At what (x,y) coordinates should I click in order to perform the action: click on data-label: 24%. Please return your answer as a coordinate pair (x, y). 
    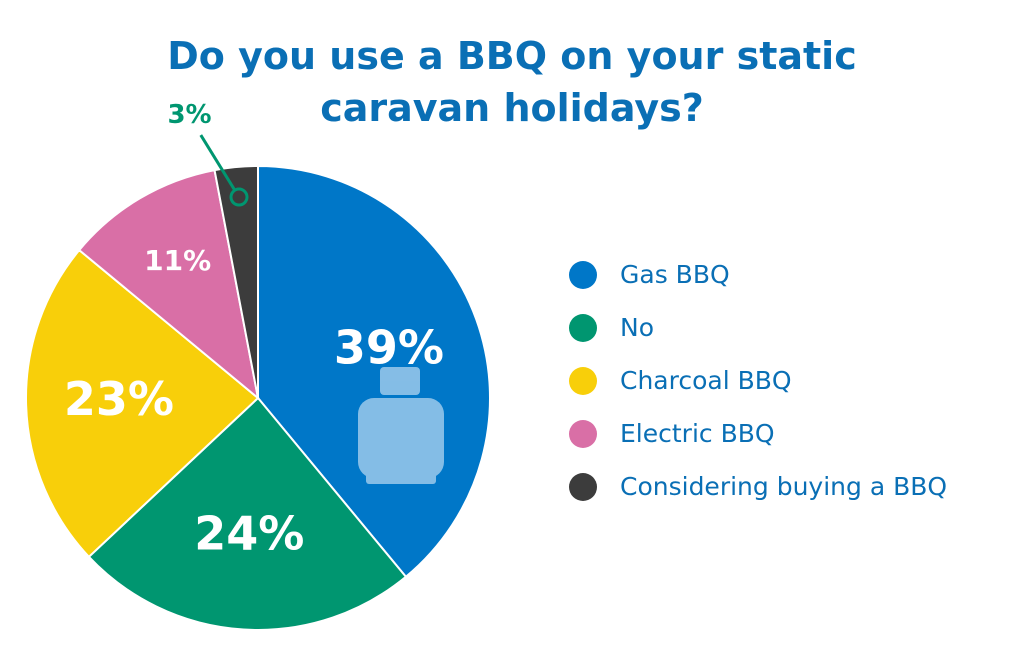
    Looking at the image, I should click on (249, 533).